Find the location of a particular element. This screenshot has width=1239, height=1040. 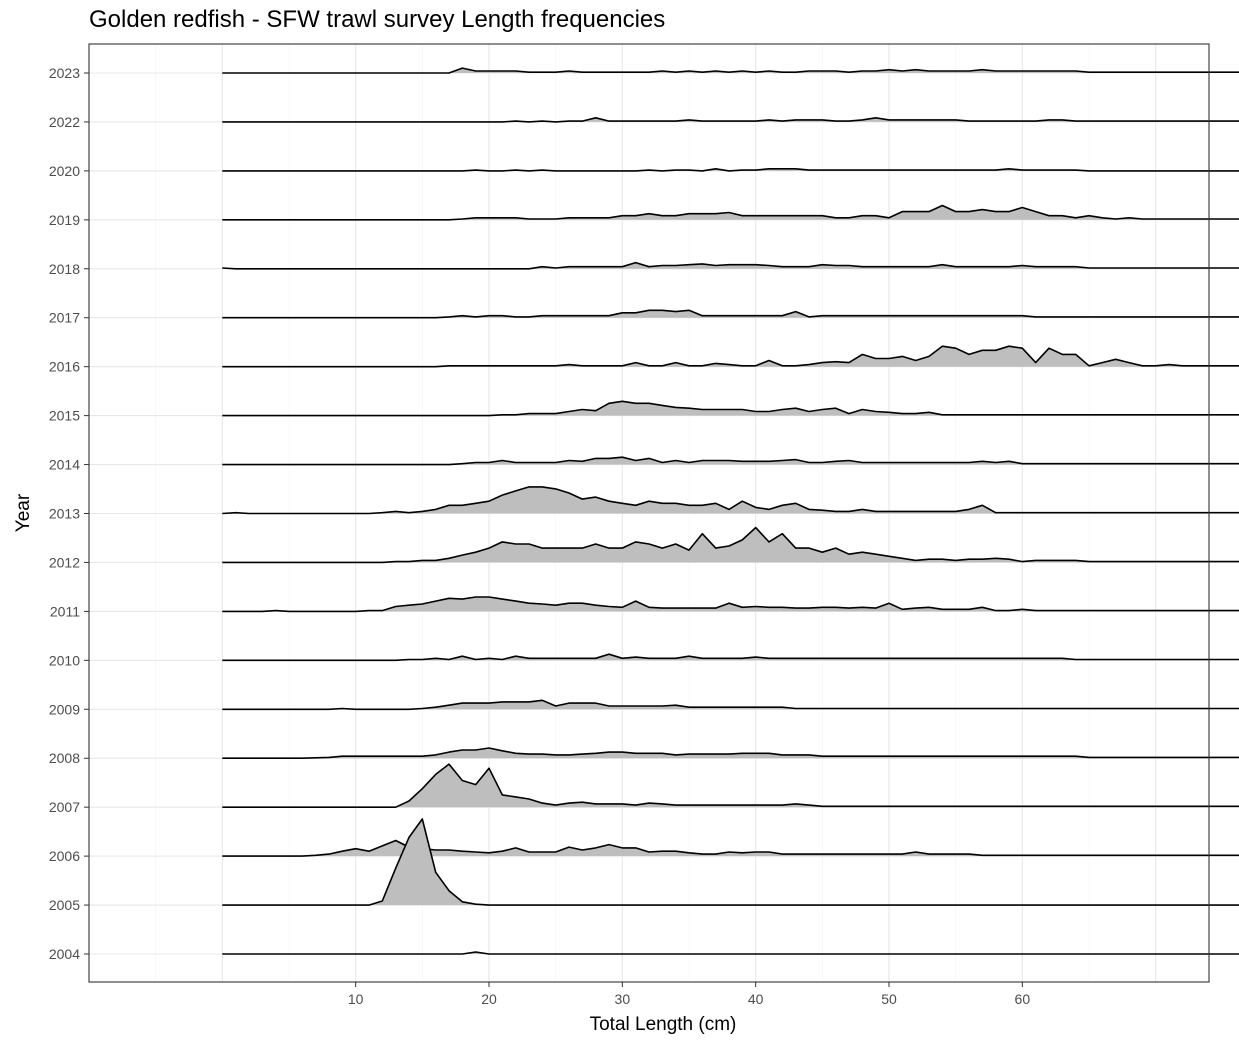

ridge-line-2013 is located at coordinates (730, 500).